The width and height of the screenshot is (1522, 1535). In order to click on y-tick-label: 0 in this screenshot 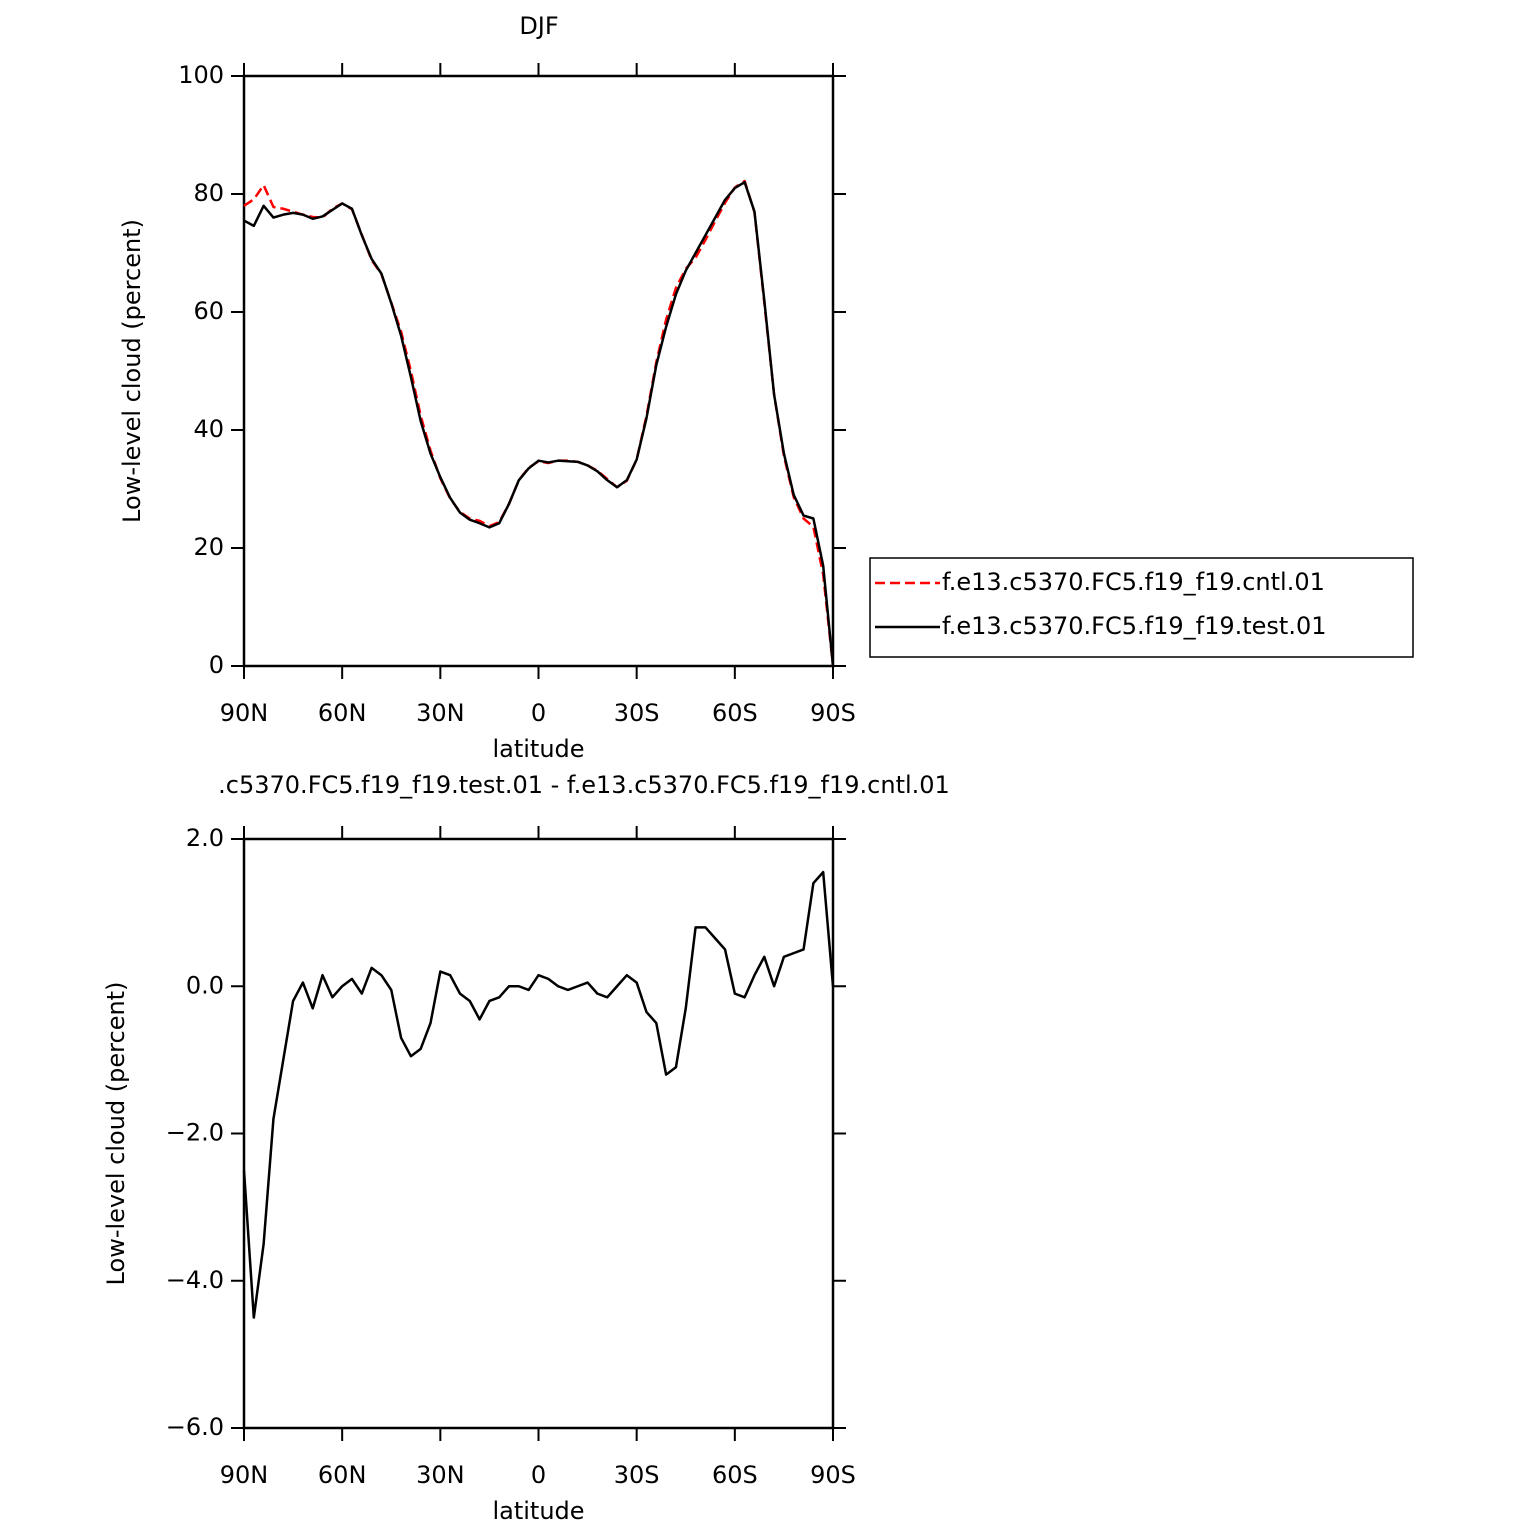, I will do `click(216, 665)`.